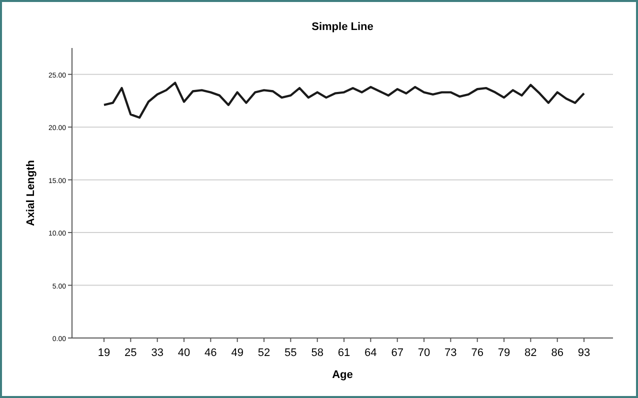  What do you see at coordinates (477, 353) in the screenshot?
I see `x-tick-label: 76` at bounding box center [477, 353].